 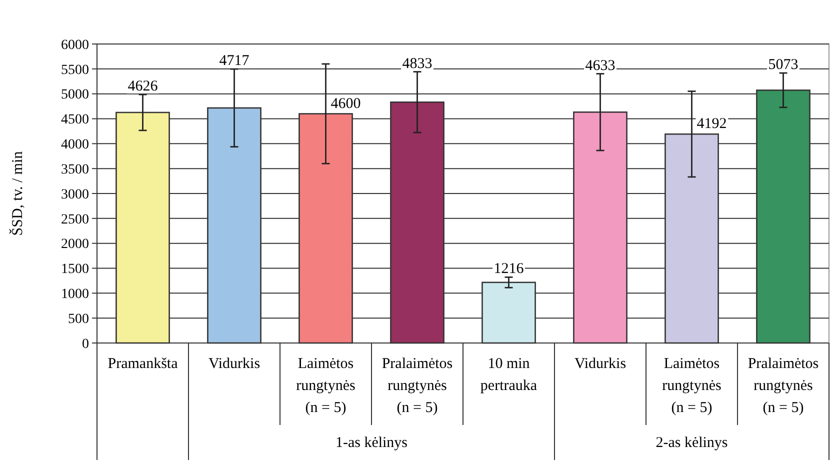 What do you see at coordinates (75, 270) in the screenshot?
I see `y-tick-label: 1500` at bounding box center [75, 270].